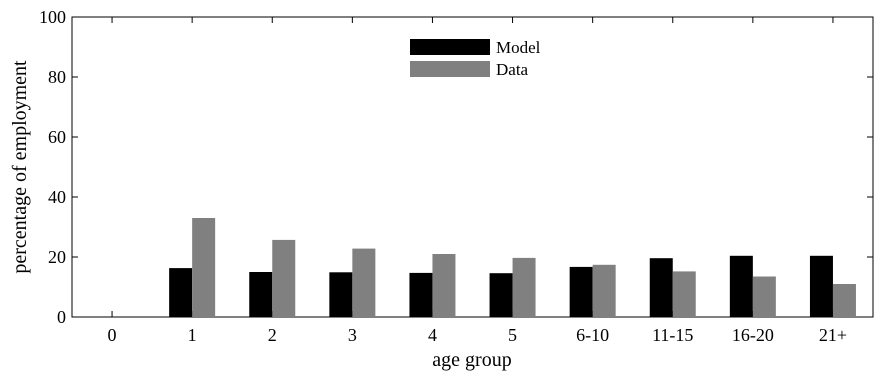 The width and height of the screenshot is (881, 376). Describe the element at coordinates (192, 335) in the screenshot. I see `x-tick-label: 1` at that location.